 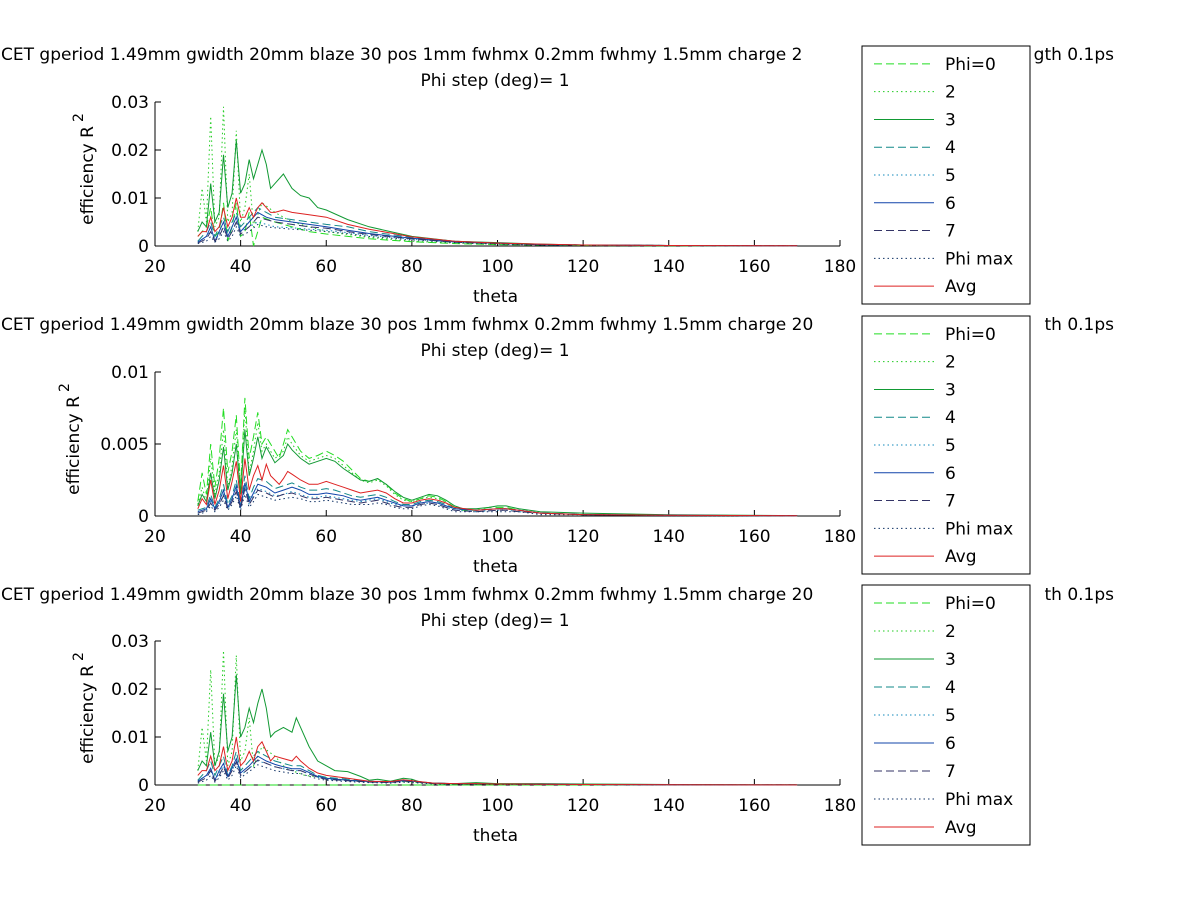 What do you see at coordinates (124, 445) in the screenshot?
I see `y-tick-label: 0.005` at bounding box center [124, 445].